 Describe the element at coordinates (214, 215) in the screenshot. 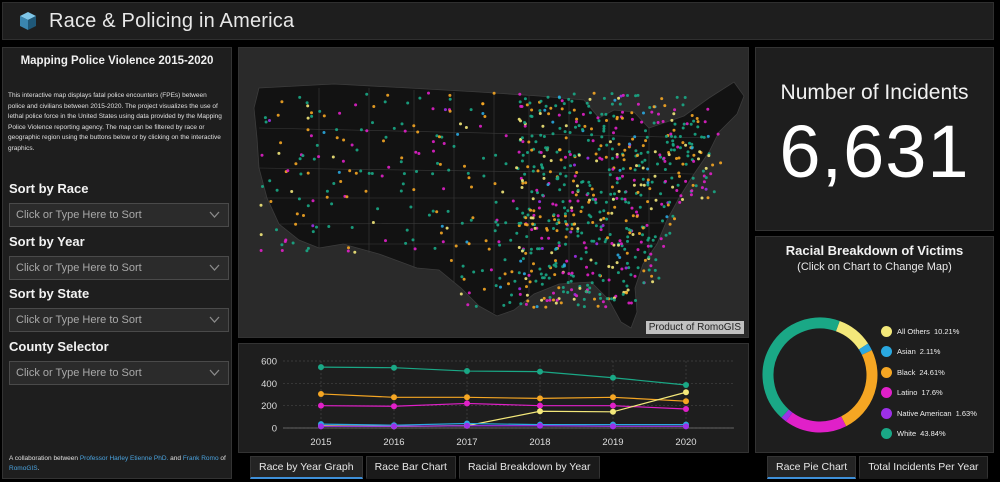

I see `chevron-down-icon` at that location.